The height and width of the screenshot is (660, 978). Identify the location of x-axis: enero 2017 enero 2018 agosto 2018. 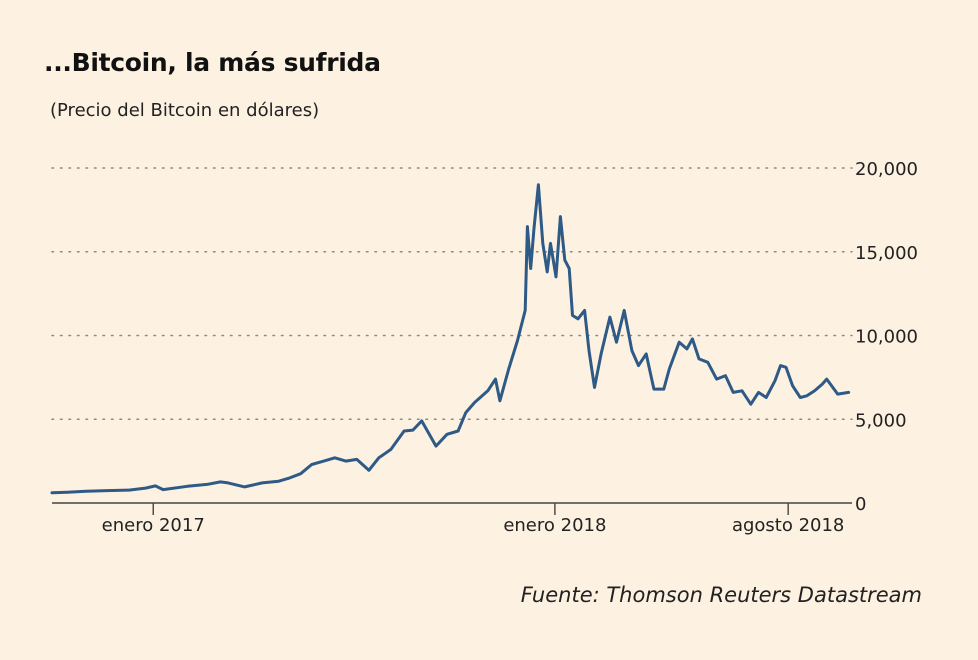
(452, 519).